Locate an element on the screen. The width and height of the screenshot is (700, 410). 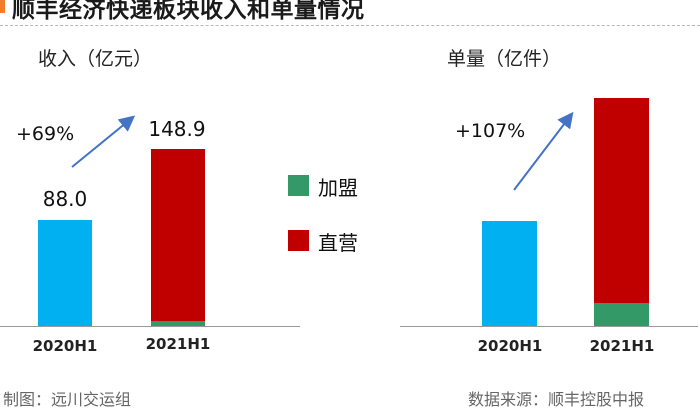
title-accent-bar is located at coordinates (2, 6).